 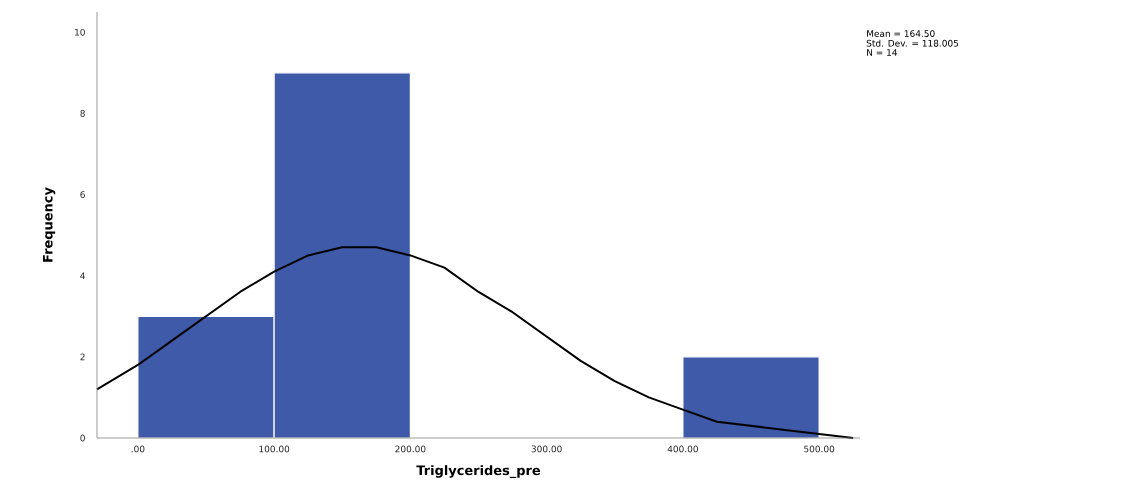 What do you see at coordinates (478, 472) in the screenshot?
I see `x-axis-title: Triglycerides_pre` at bounding box center [478, 472].